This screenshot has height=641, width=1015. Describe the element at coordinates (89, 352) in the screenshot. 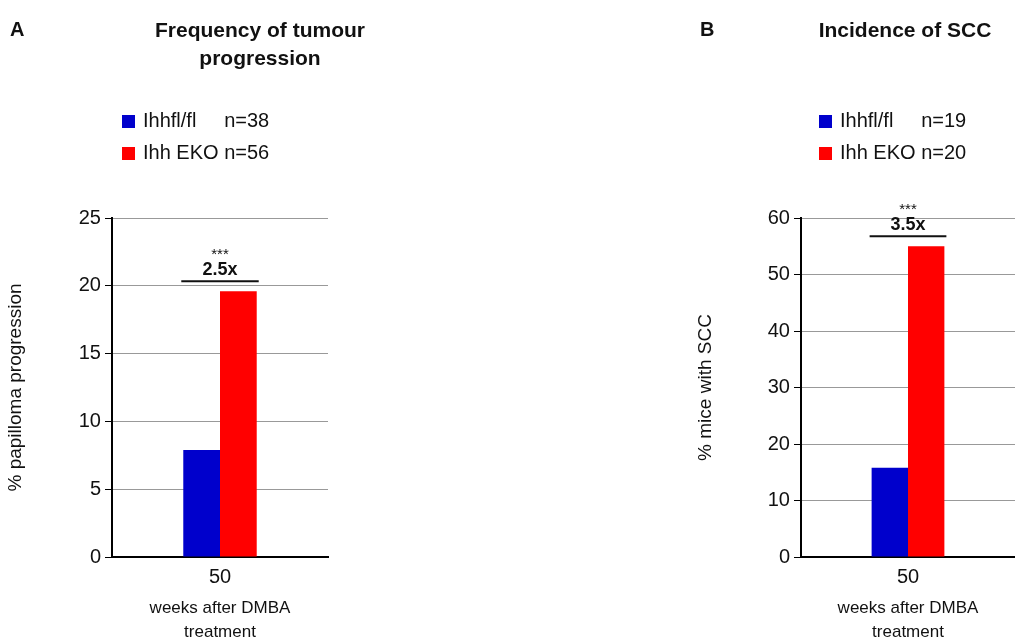

I see `y-tick-label: 15` at that location.